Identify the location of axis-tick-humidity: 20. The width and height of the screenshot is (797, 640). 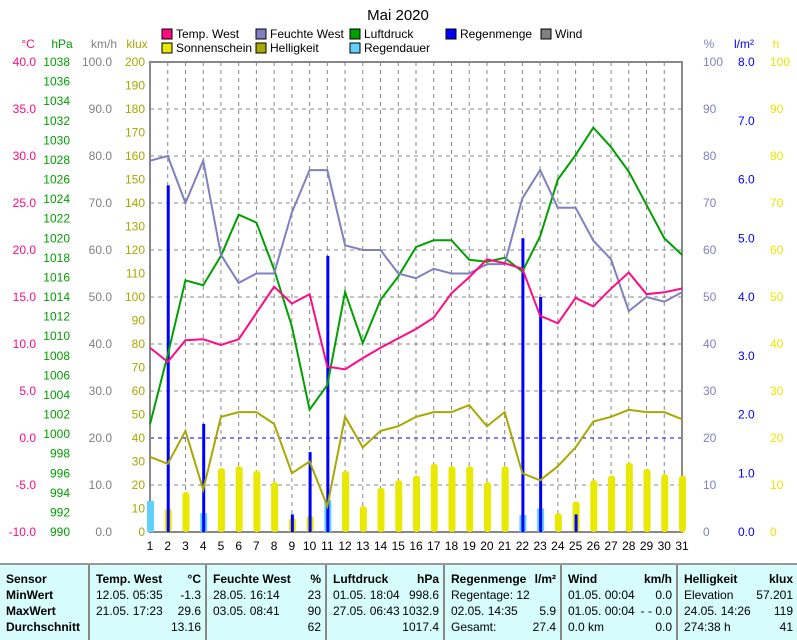
(710, 438).